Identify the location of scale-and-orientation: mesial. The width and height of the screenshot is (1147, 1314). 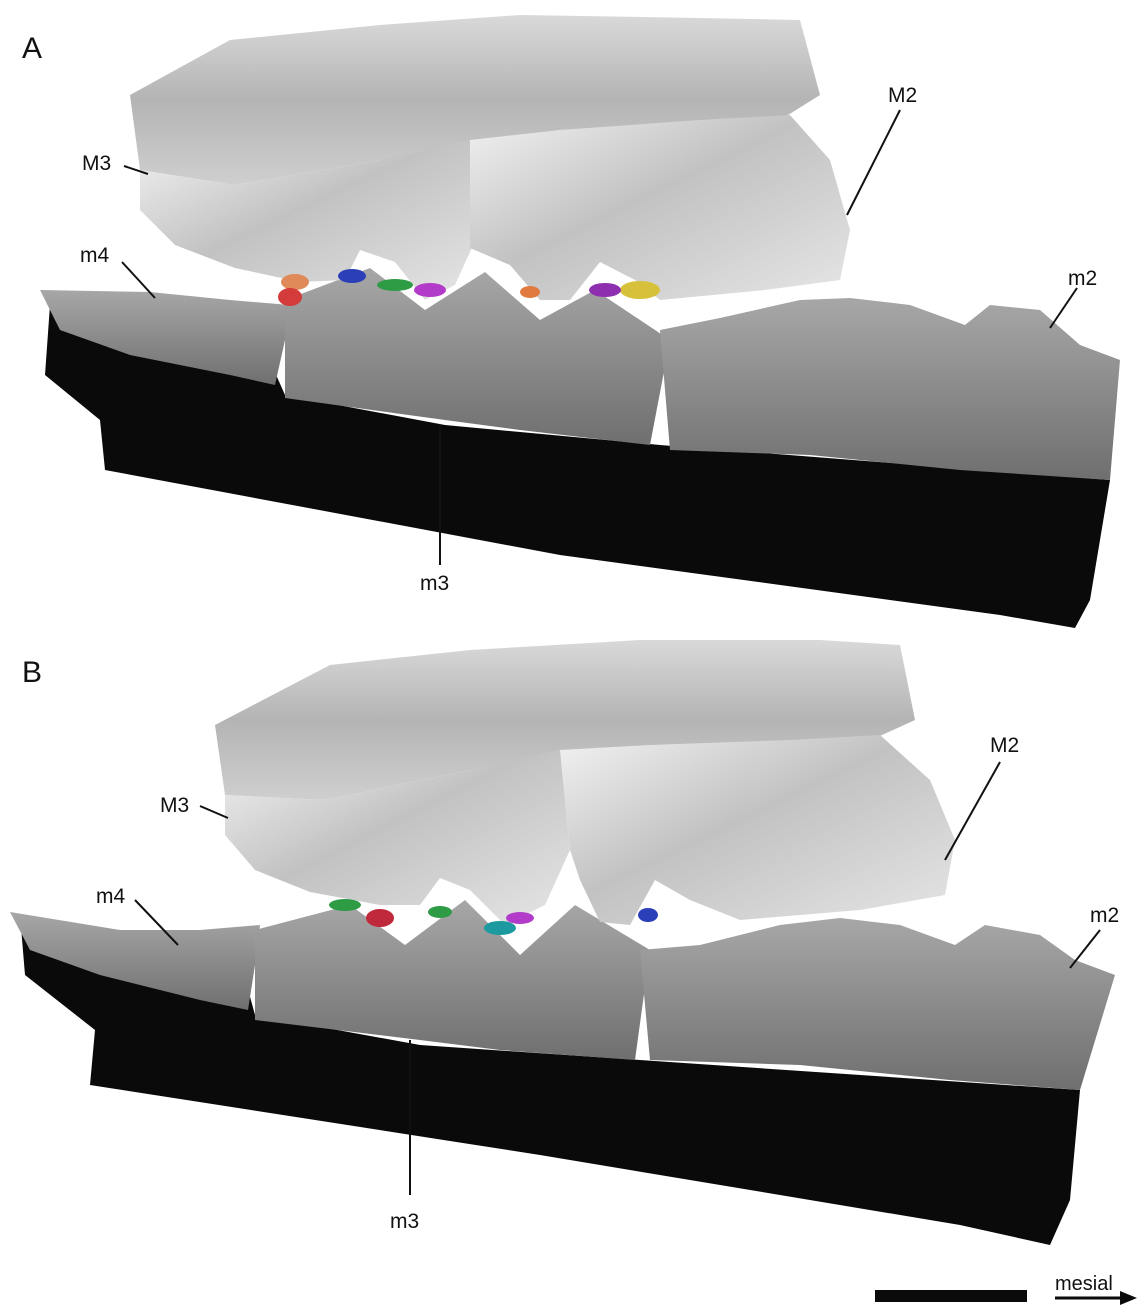
(1006, 1289).